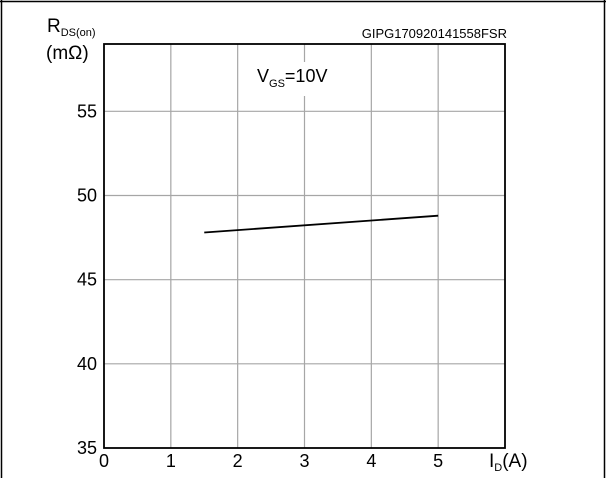 The width and height of the screenshot is (606, 478). Describe the element at coordinates (171, 461) in the screenshot. I see `x-tick-label-1: 1` at that location.